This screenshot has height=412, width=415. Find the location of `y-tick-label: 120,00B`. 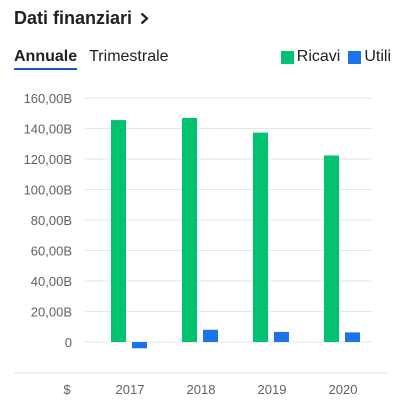

y-tick-label: 120,00B is located at coordinates (48, 159).